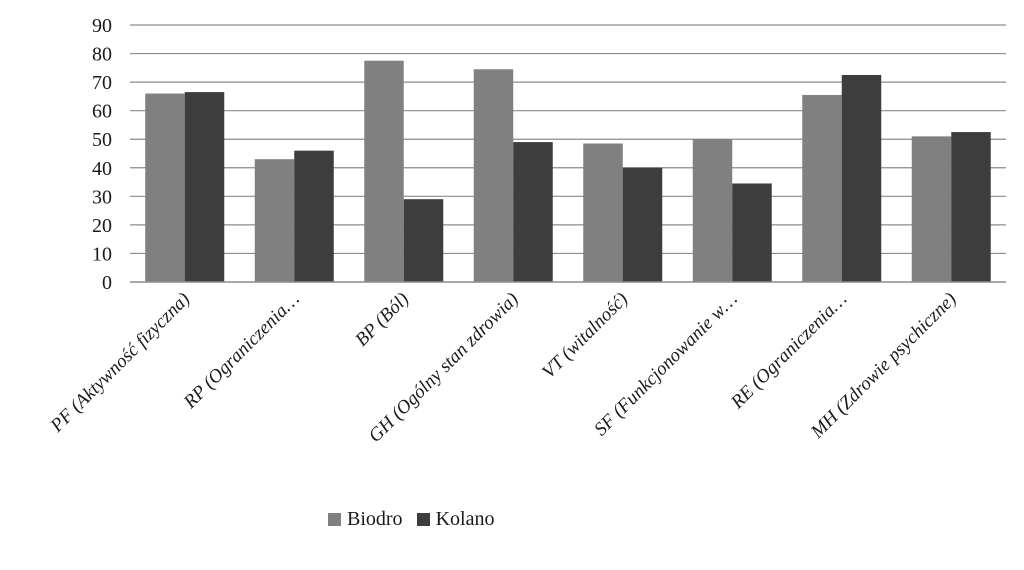 The width and height of the screenshot is (1024, 570). I want to click on y-tick-label: 30, so click(102, 197).